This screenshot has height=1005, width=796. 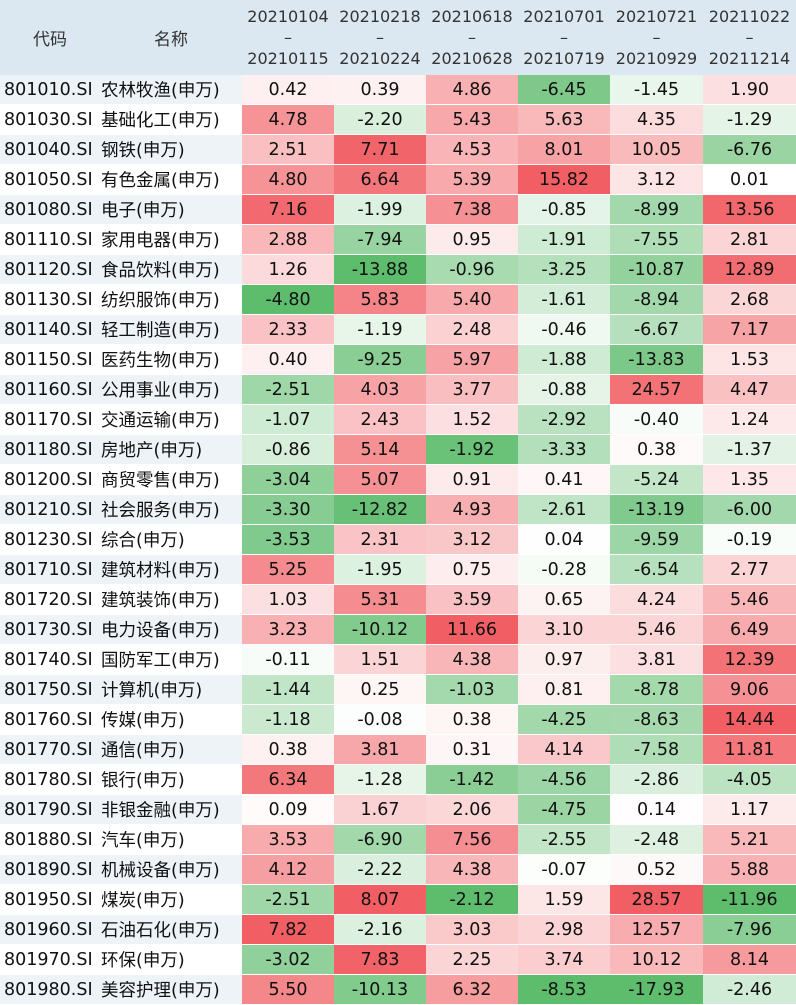 What do you see at coordinates (472, 119) in the screenshot?
I see `return-cell: 5.43` at bounding box center [472, 119].